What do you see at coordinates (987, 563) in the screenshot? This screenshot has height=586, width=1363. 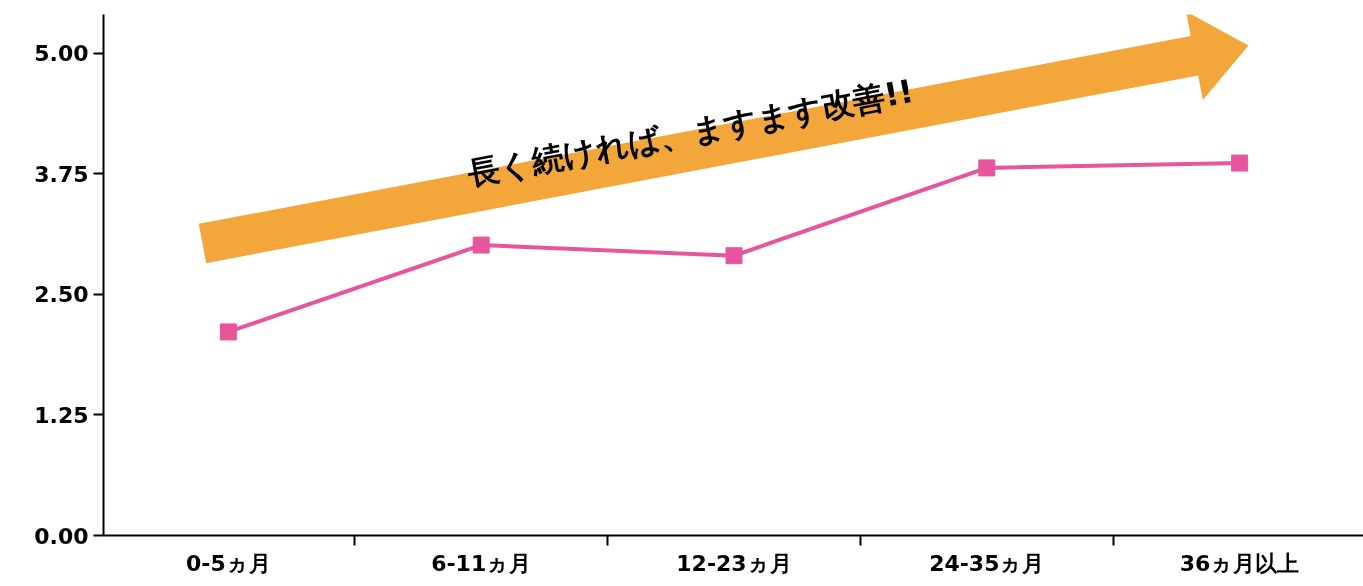 I see `x-tick-label: 24-35ヵ月` at bounding box center [987, 563].